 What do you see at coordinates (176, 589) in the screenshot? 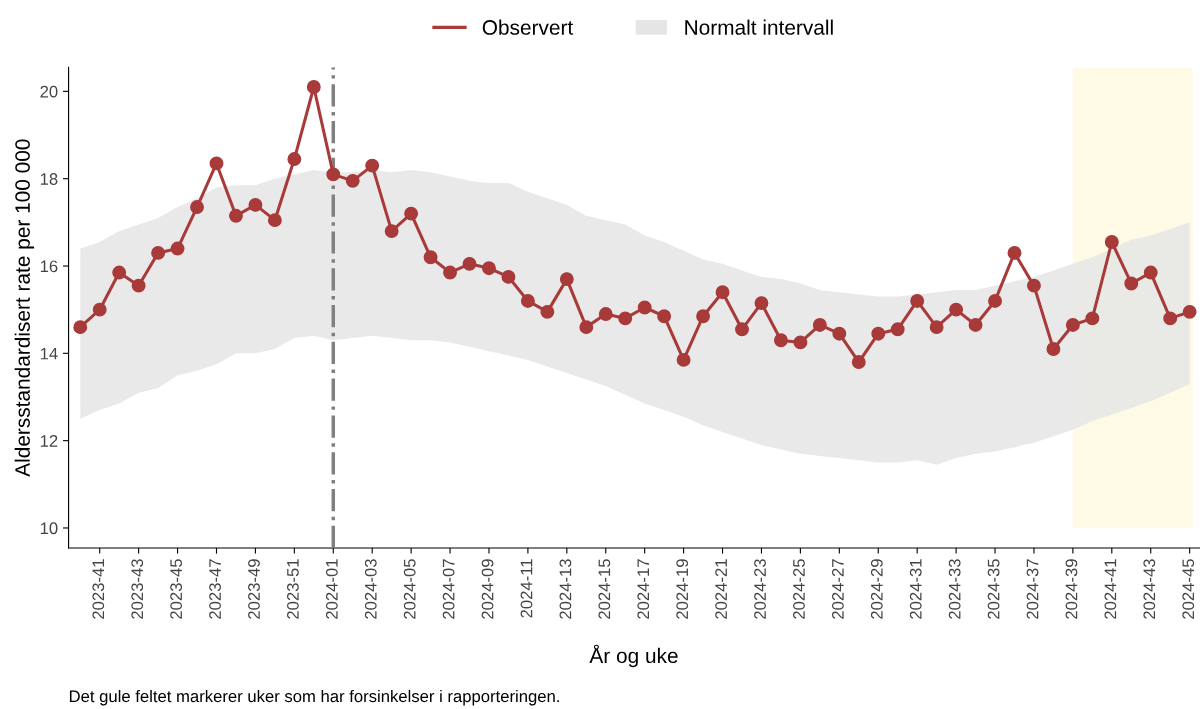
I see `x-tick-label: 2023-45` at bounding box center [176, 589].